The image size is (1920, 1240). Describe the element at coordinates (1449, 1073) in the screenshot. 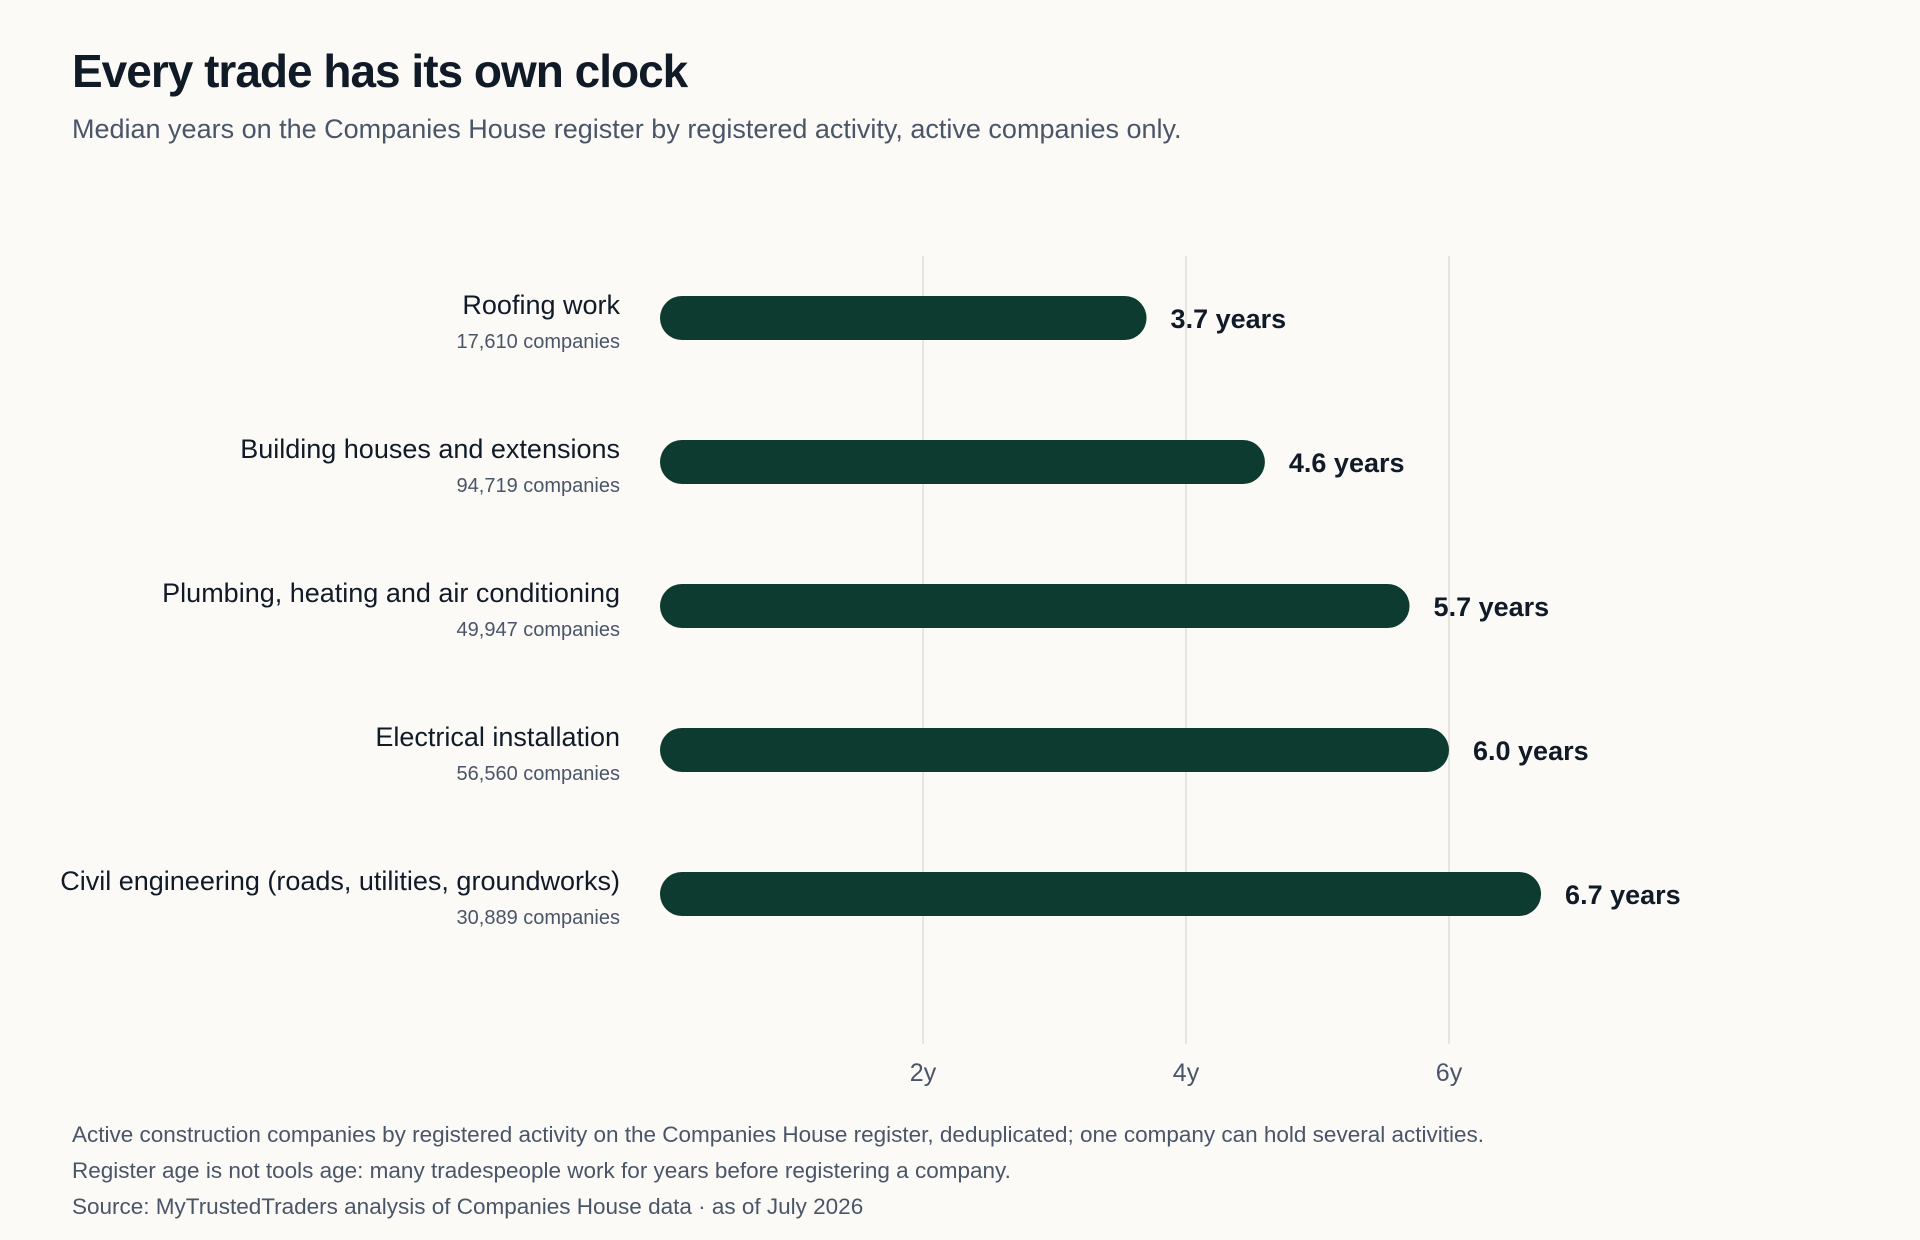

I see `x-tick-label: 6y` at that location.